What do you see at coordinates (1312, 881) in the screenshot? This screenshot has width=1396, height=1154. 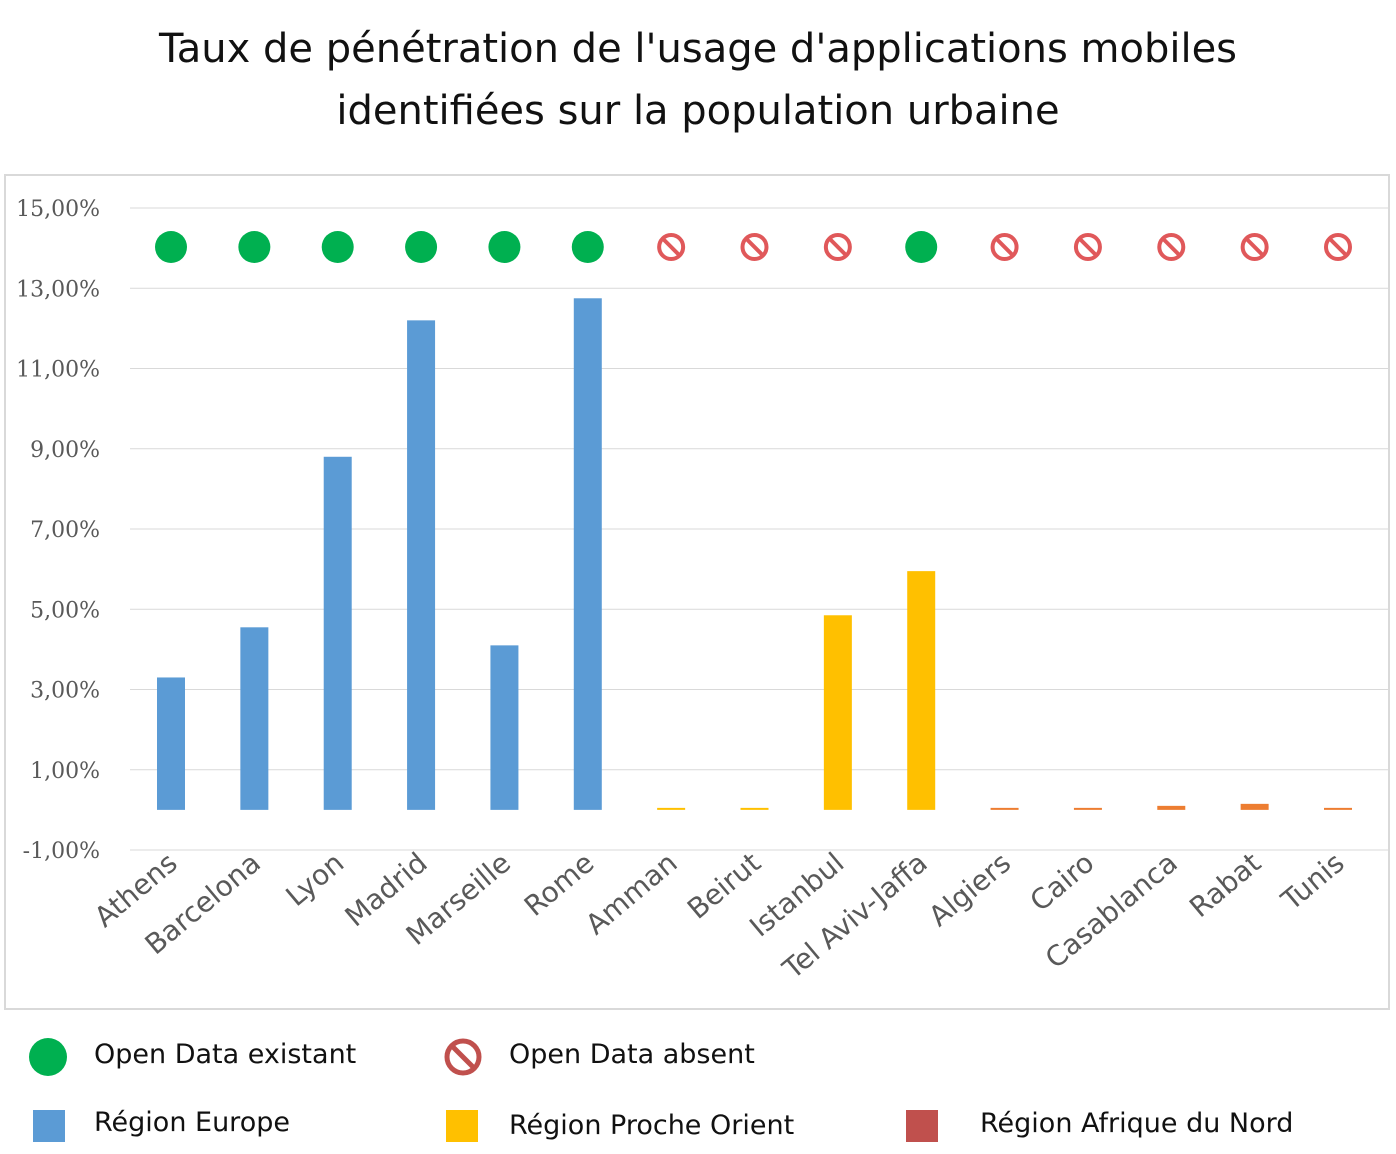 I see `x-tick-label: Tunis` at bounding box center [1312, 881].